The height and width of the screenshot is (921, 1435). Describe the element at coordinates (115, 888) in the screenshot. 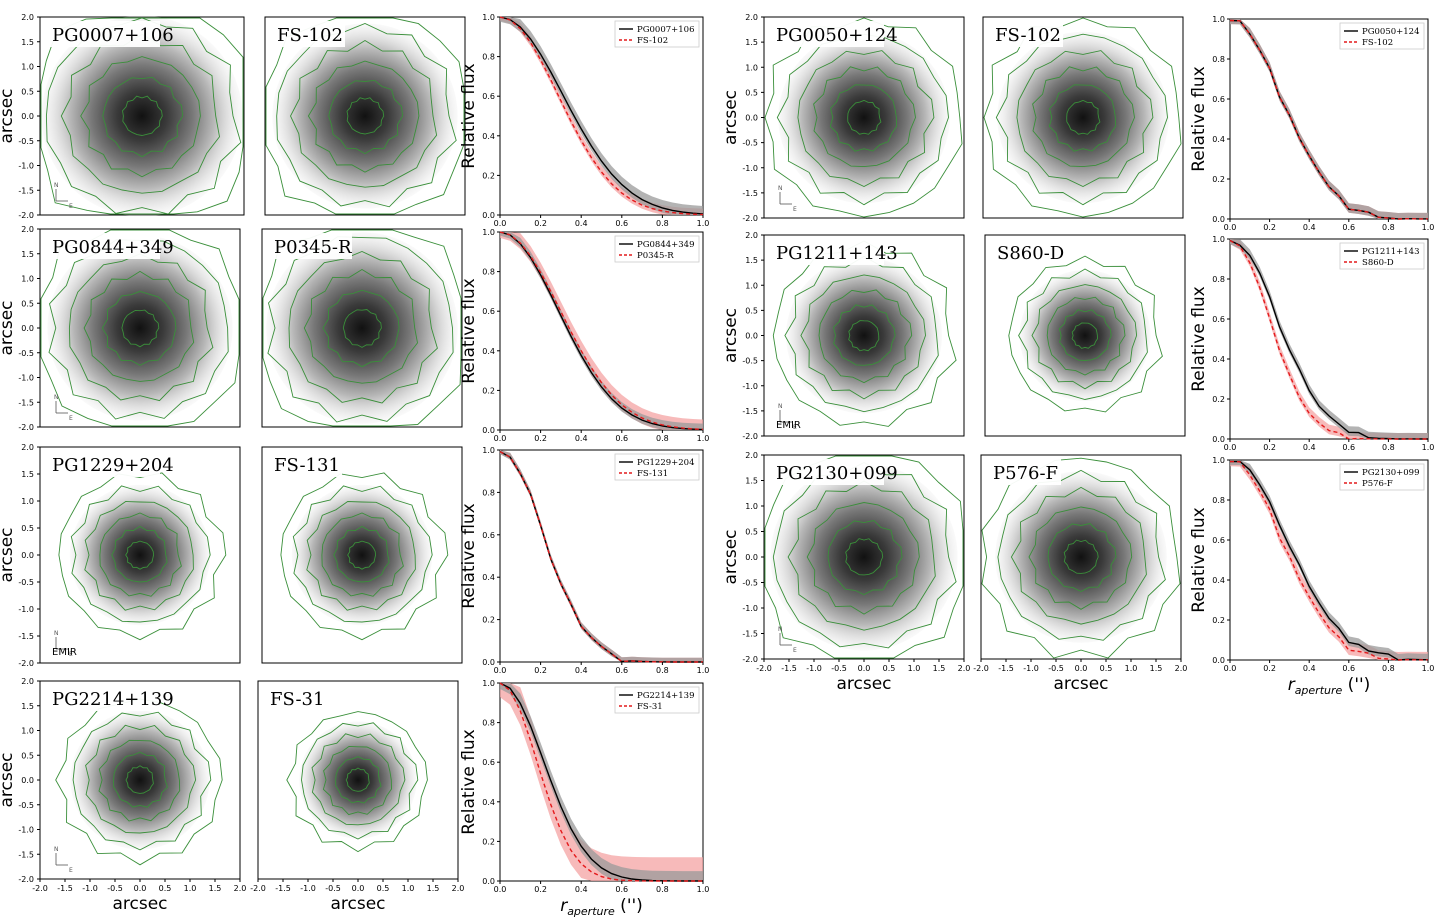

I see `x-tick-label: -0.5` at that location.